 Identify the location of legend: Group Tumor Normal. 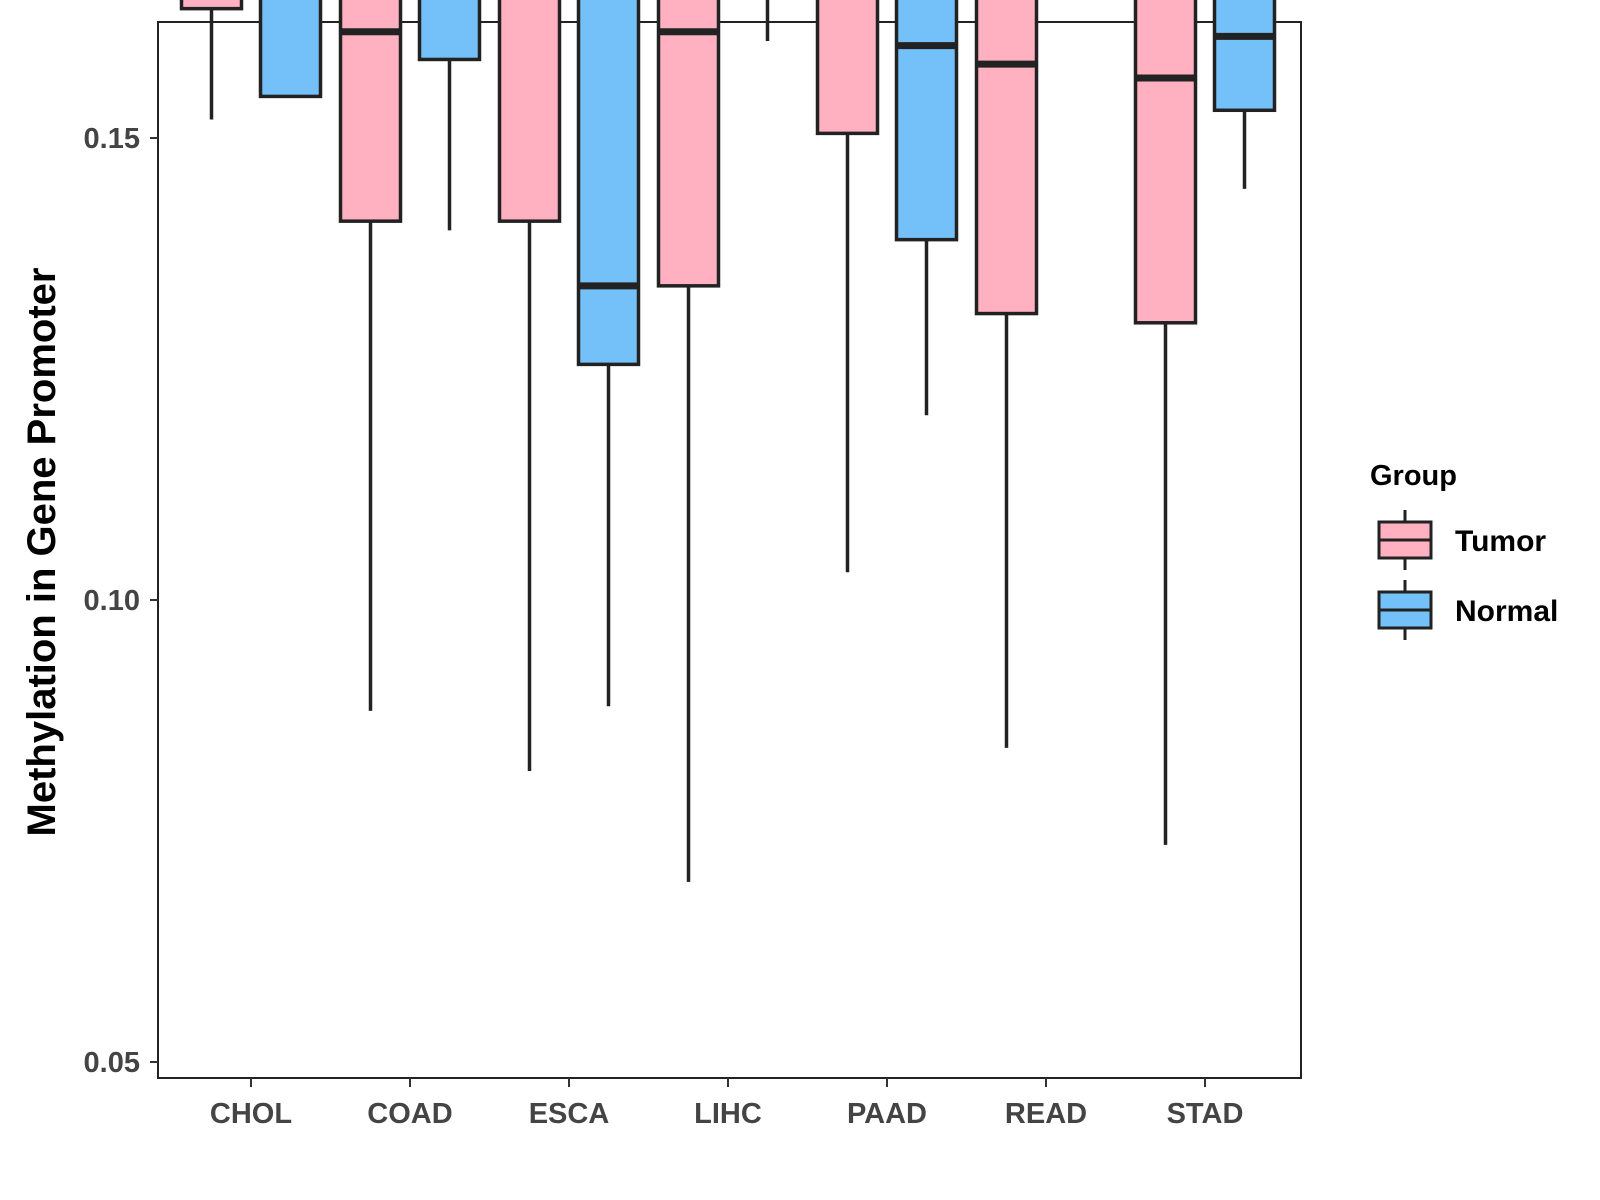
(1464, 550).